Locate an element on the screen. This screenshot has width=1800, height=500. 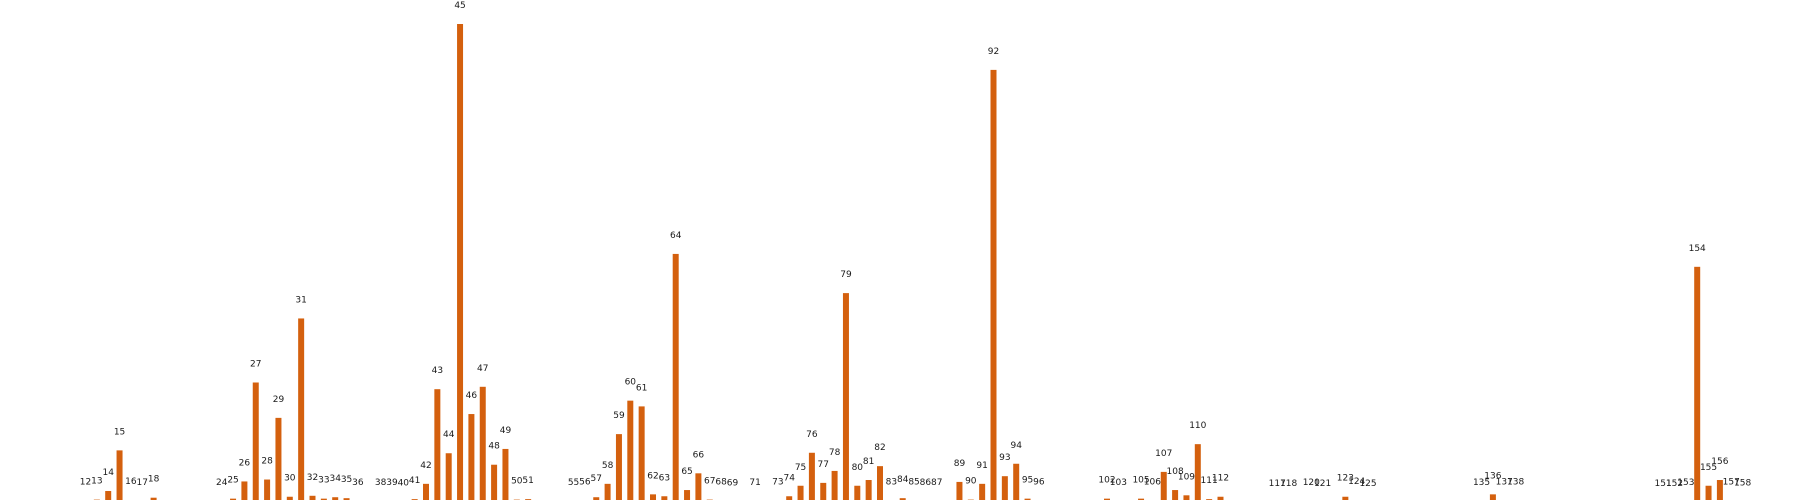
bar-label-60: 60 is located at coordinates (631, 383).